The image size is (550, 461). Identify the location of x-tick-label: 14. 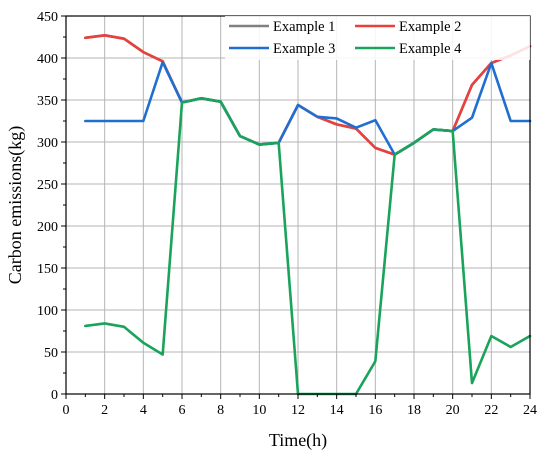
(337, 410).